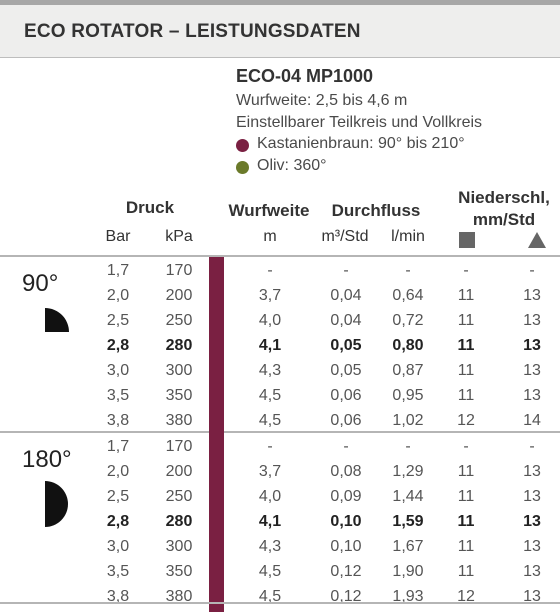 The height and width of the screenshot is (612, 560). Describe the element at coordinates (408, 345) in the screenshot. I see `cell-l-min: 0,80` at that location.